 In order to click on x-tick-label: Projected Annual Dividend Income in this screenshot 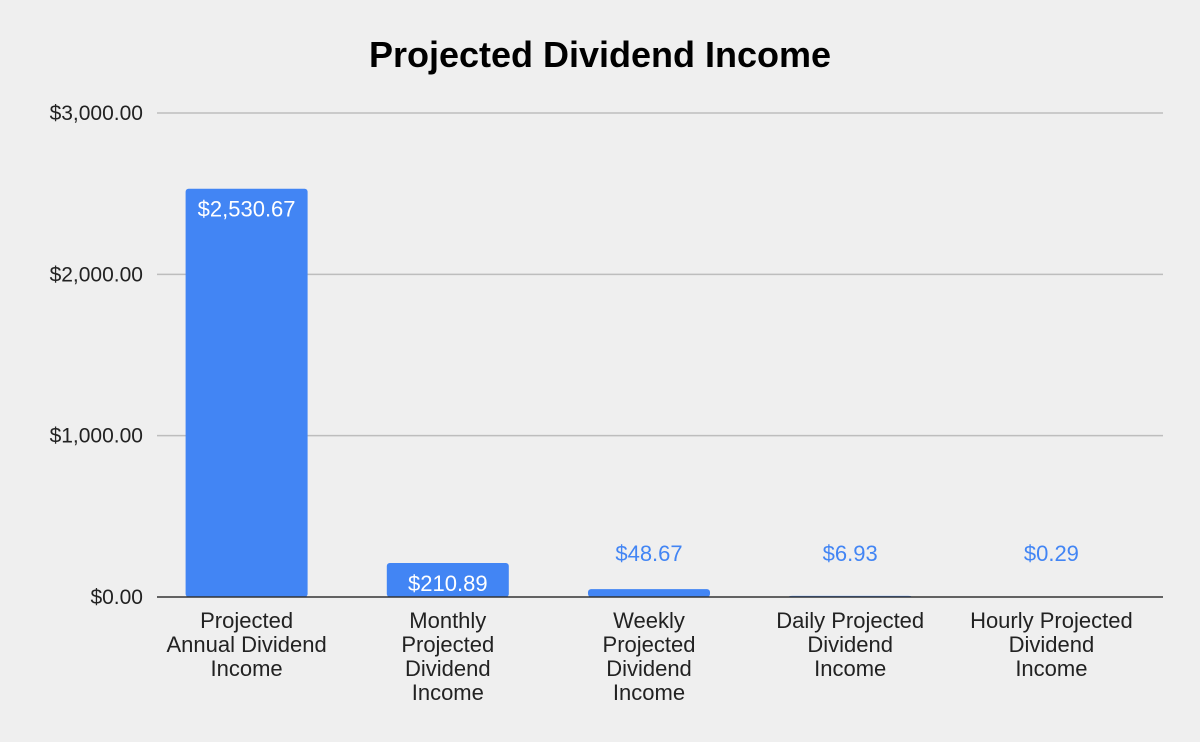, I will do `click(247, 645)`.